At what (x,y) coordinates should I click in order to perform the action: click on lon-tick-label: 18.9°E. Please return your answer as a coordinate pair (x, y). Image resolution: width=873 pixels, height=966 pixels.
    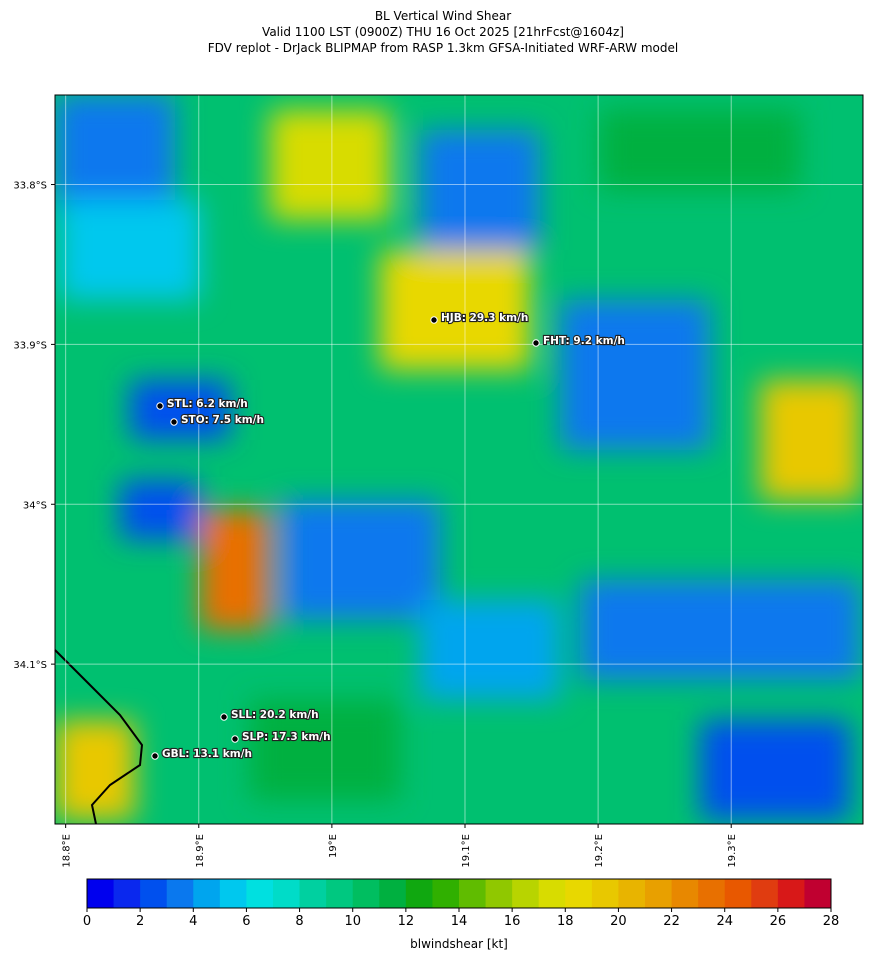
    Looking at the image, I should click on (200, 851).